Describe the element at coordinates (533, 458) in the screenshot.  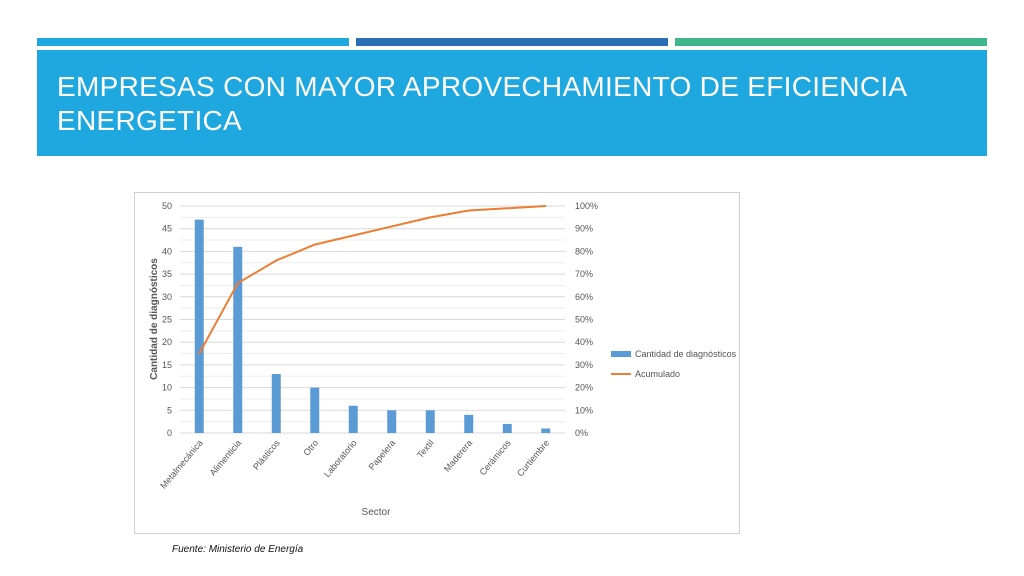
I see `x-tick-label: Curtiembre` at that location.